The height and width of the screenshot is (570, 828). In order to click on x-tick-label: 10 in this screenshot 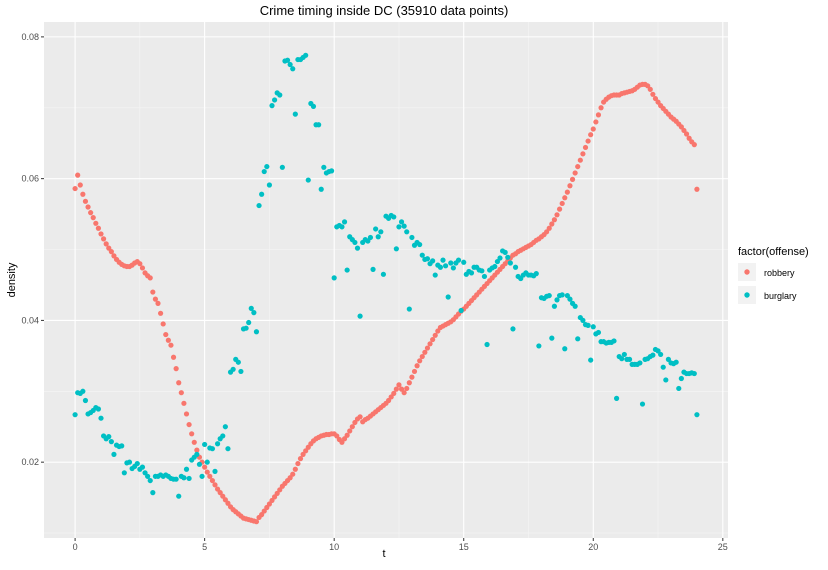, I will do `click(334, 547)`.